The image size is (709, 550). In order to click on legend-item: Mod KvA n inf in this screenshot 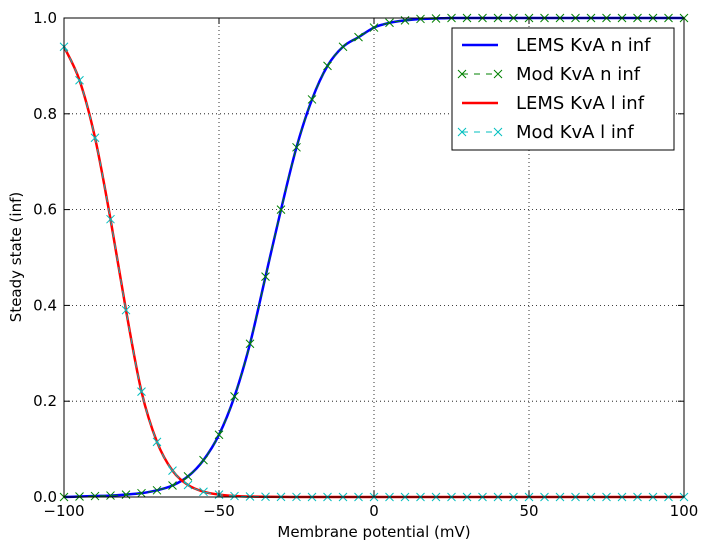, I will do `click(549, 74)`.